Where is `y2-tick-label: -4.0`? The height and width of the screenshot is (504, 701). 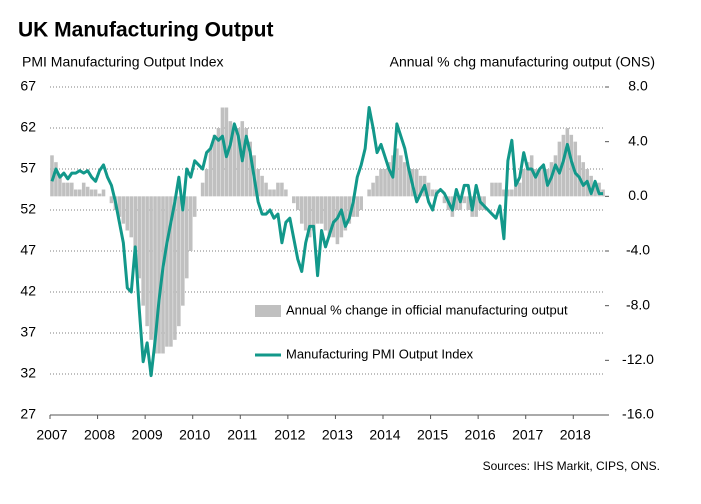 y2-tick-label: -4.0 is located at coordinates (638, 250).